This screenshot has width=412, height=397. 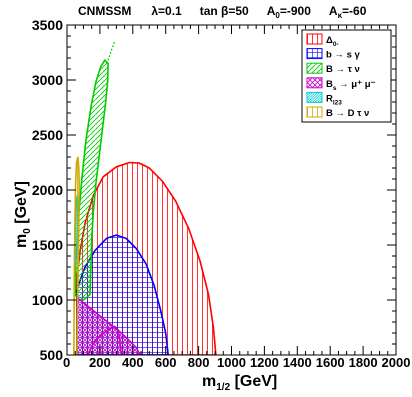 What do you see at coordinates (330, 362) in the screenshot?
I see `x-tick-label: 1600` at bounding box center [330, 362].